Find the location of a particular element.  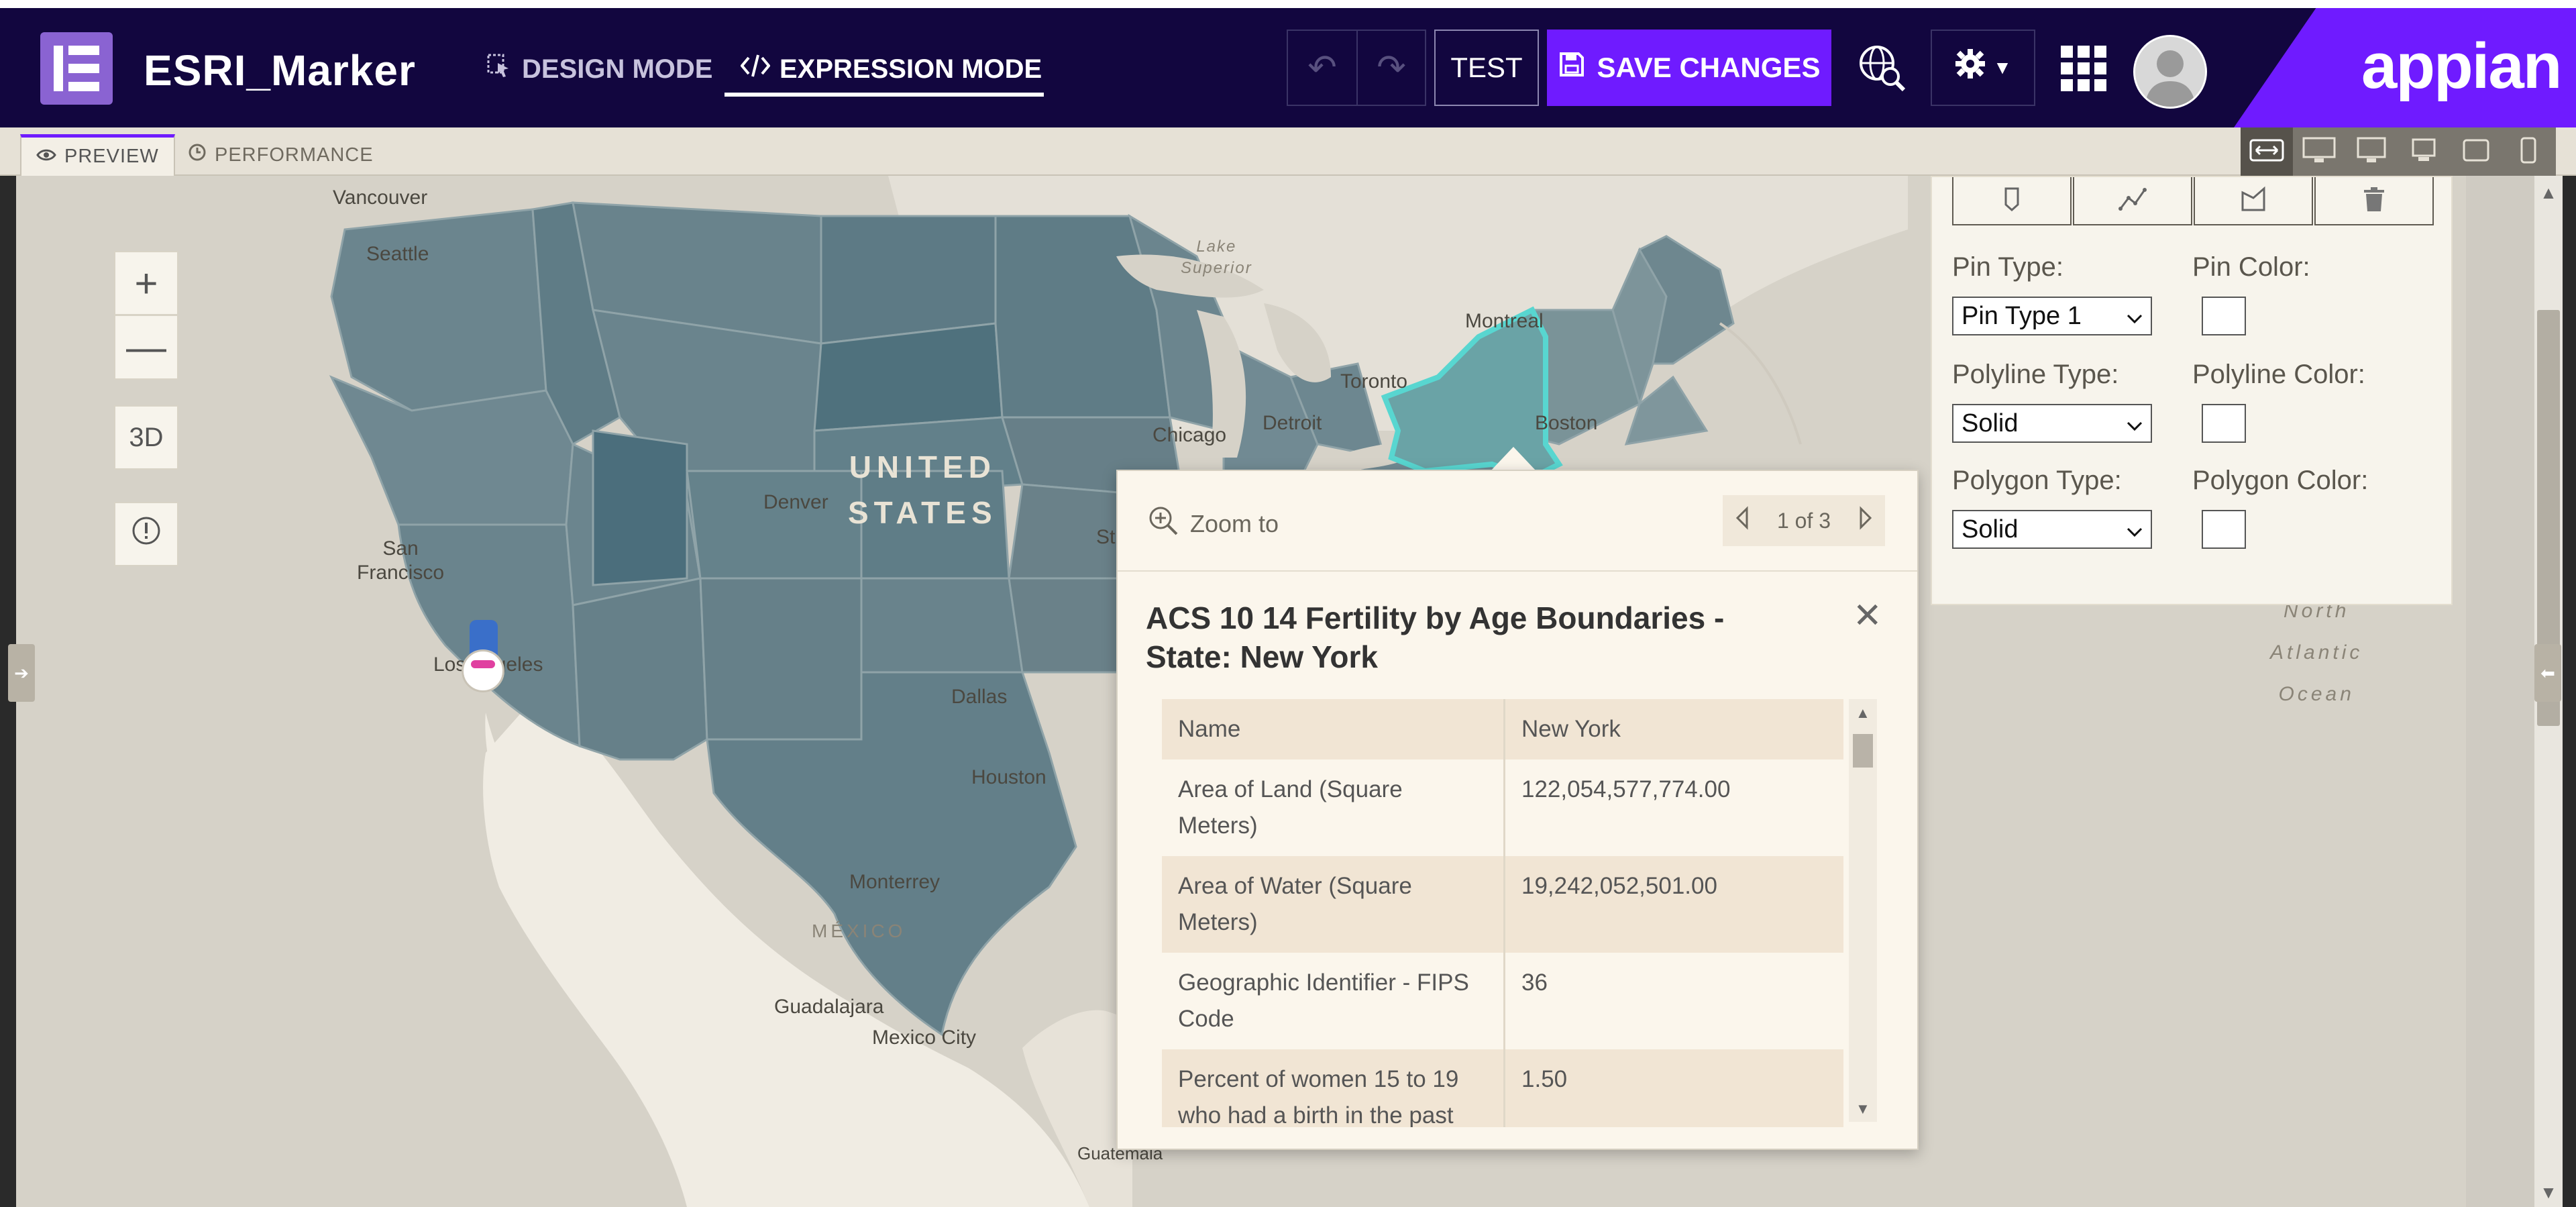

label-dallas: Dallas is located at coordinates (979, 697).